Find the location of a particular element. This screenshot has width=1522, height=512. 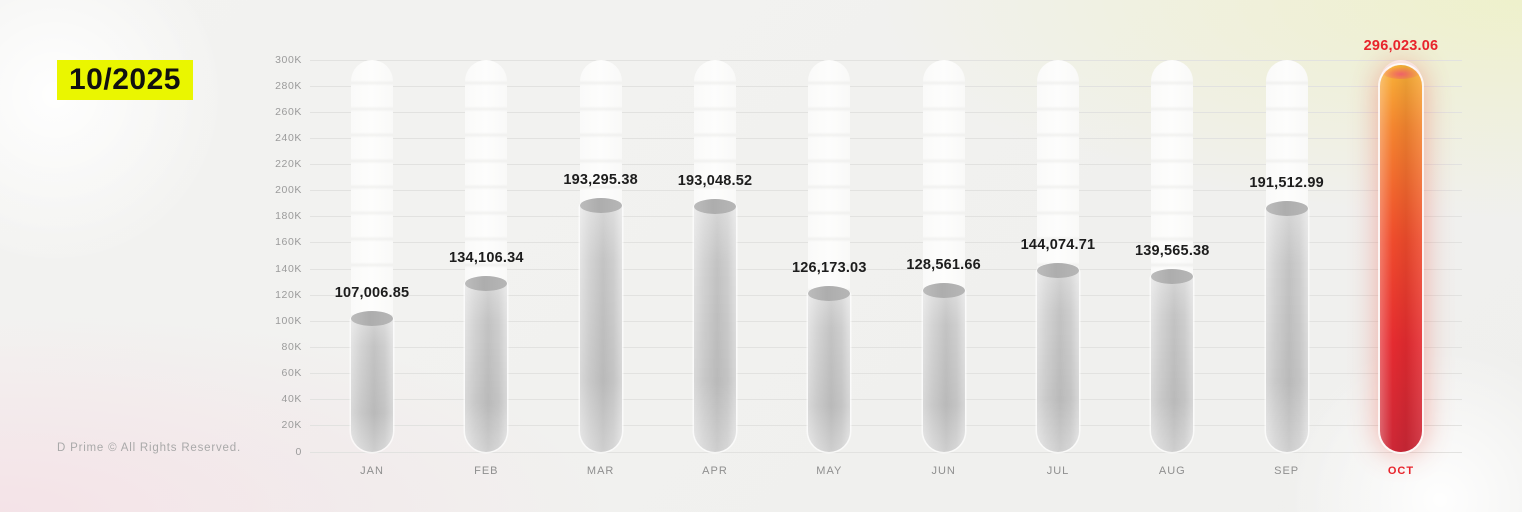

bar-cap-may is located at coordinates (829, 294).